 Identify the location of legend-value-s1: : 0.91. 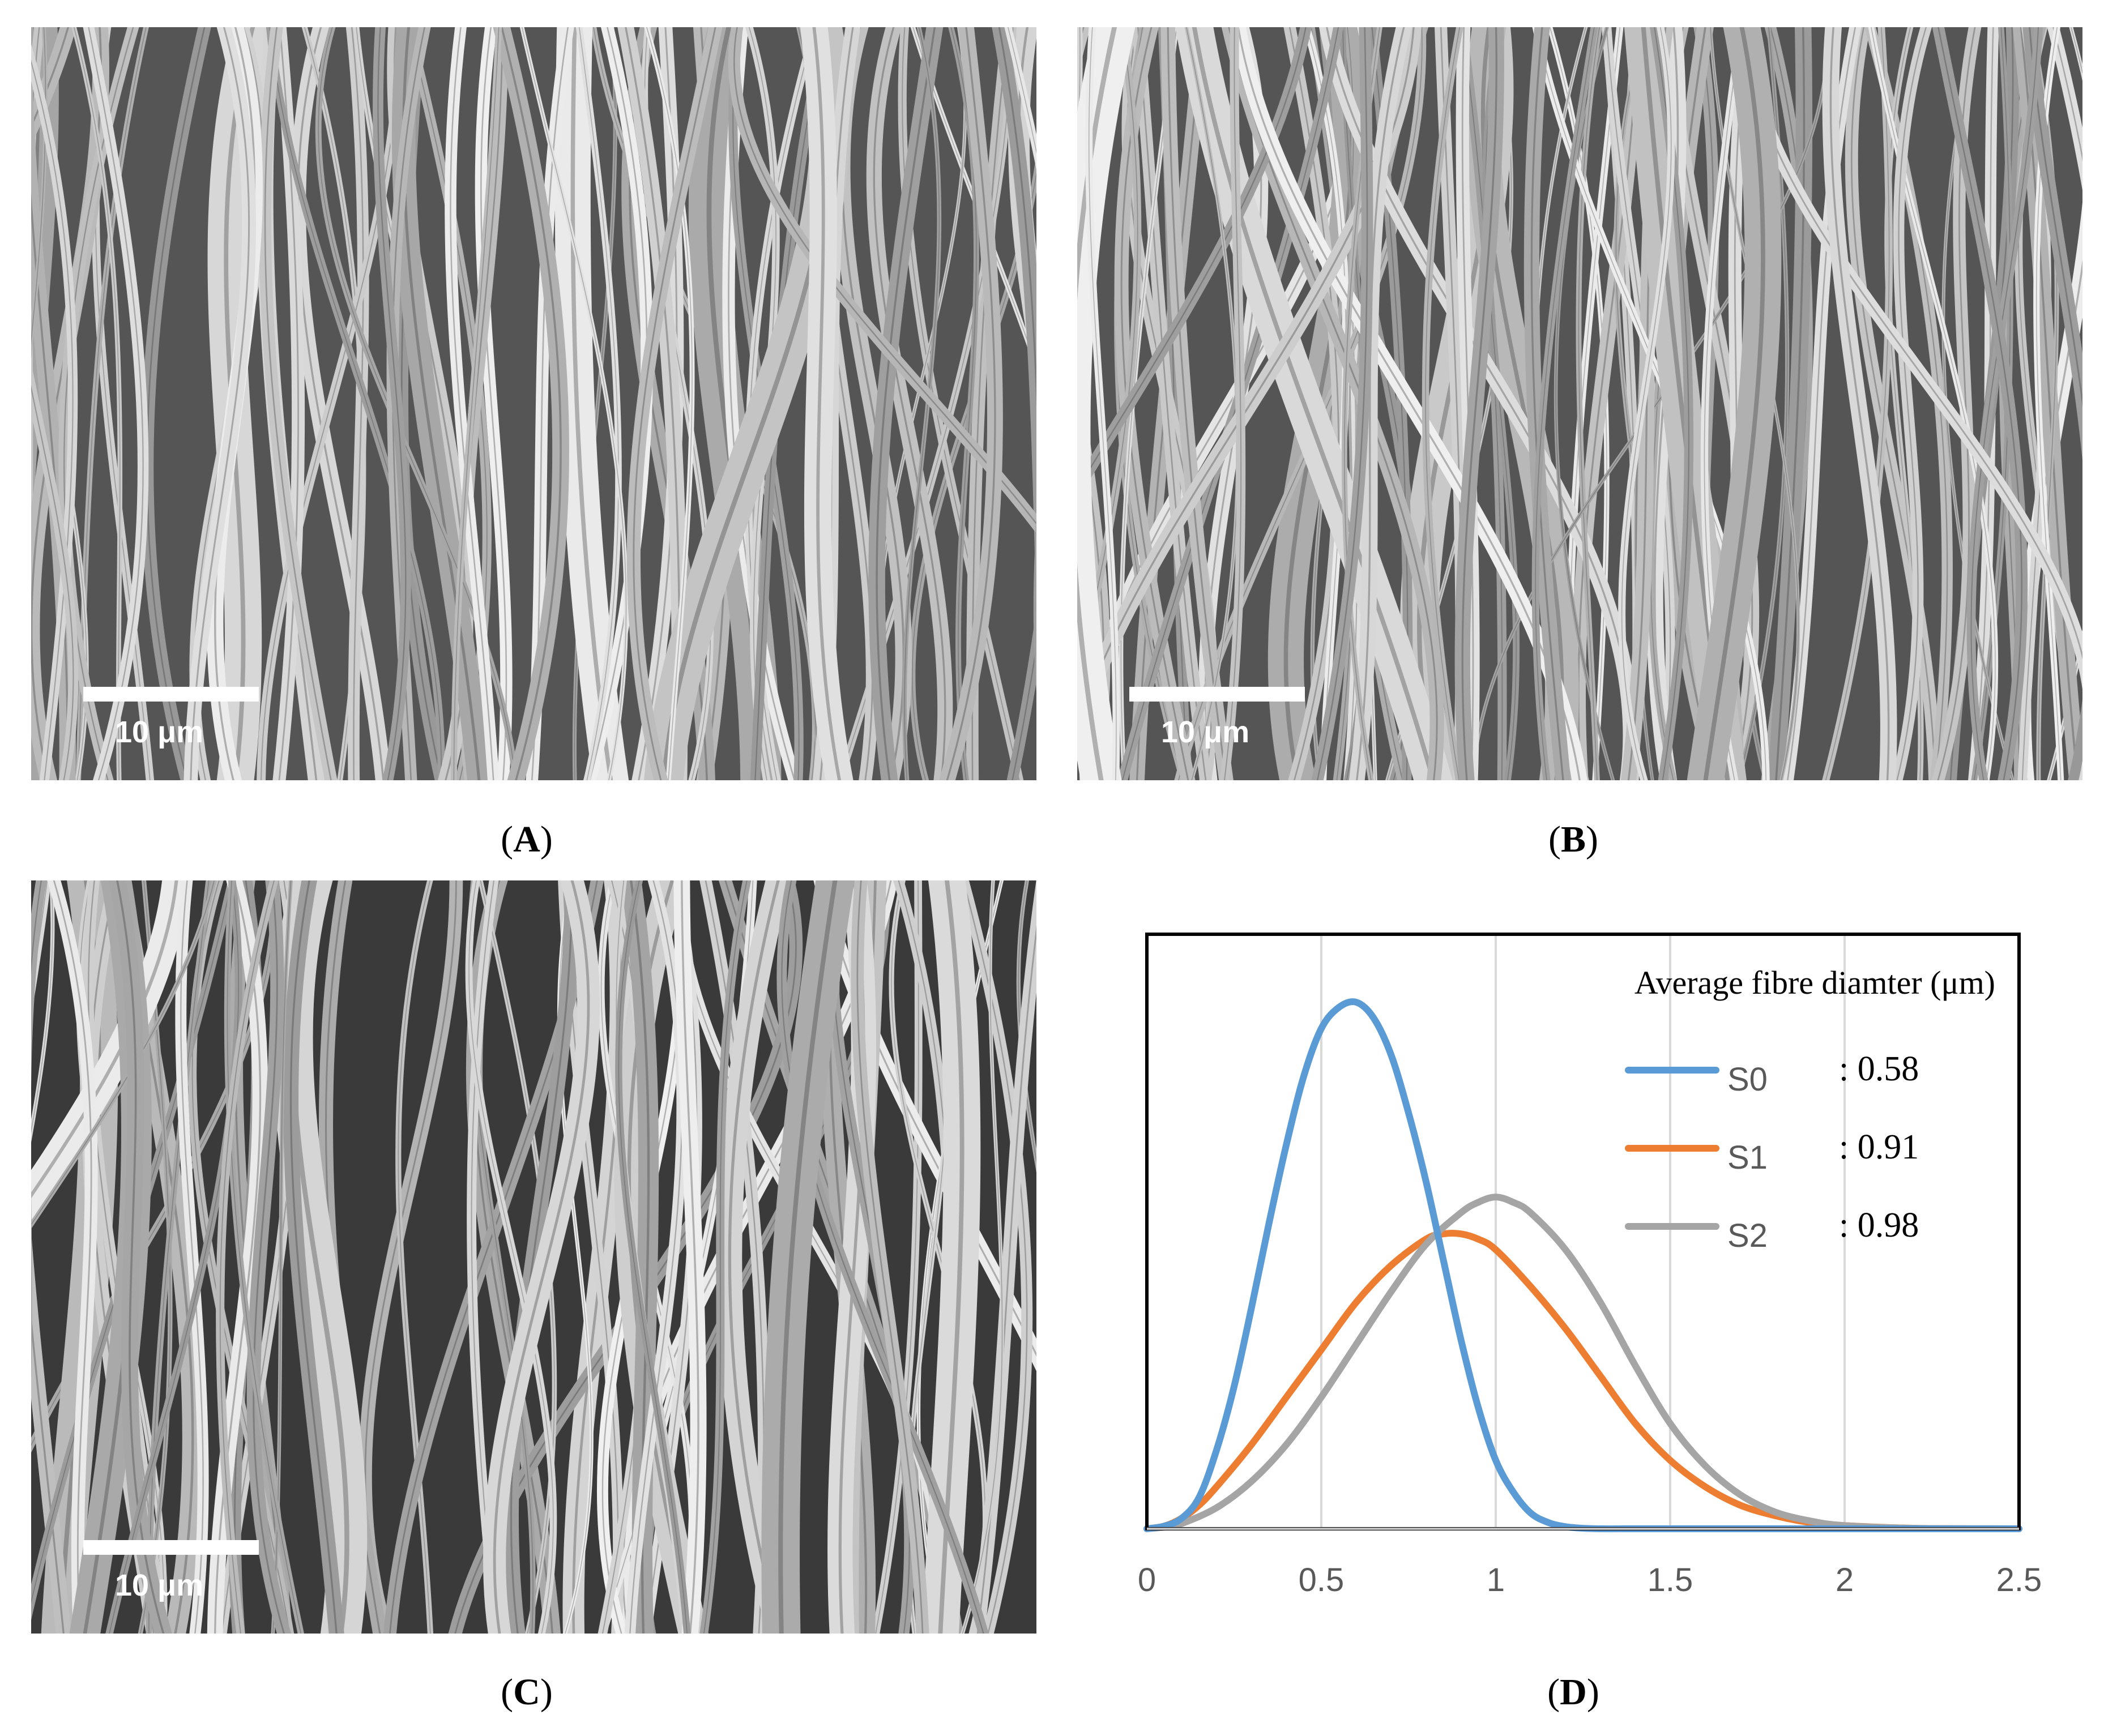
(1879, 1147).